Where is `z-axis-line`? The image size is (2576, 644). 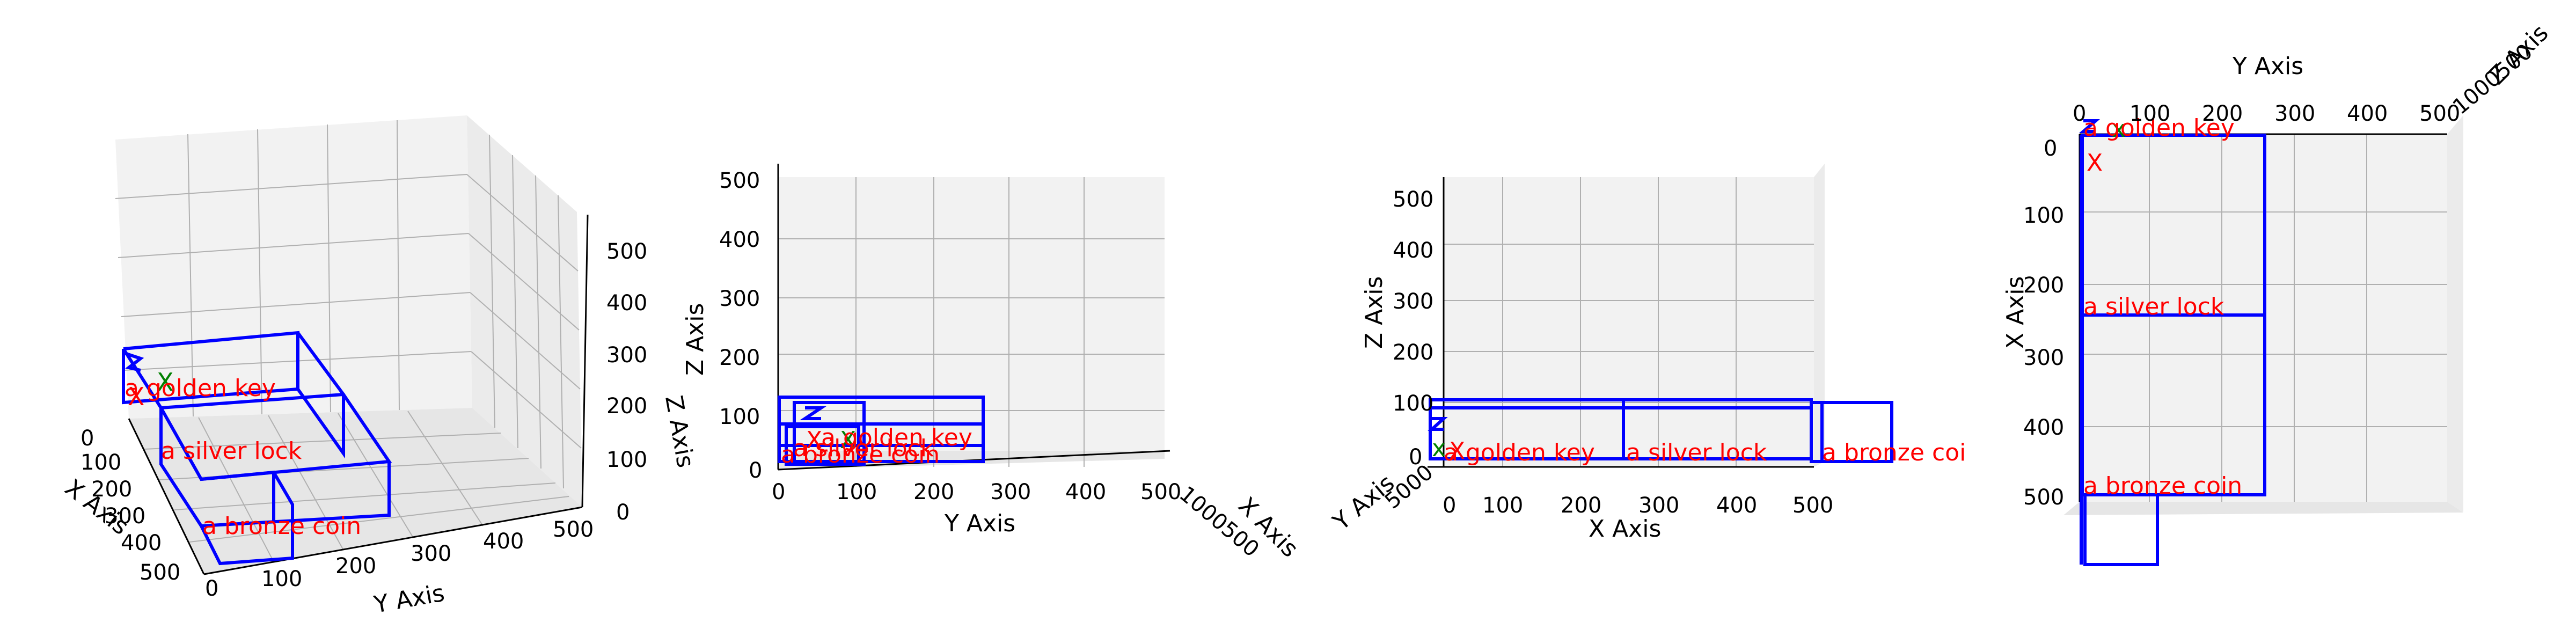 z-axis-line is located at coordinates (585, 361).